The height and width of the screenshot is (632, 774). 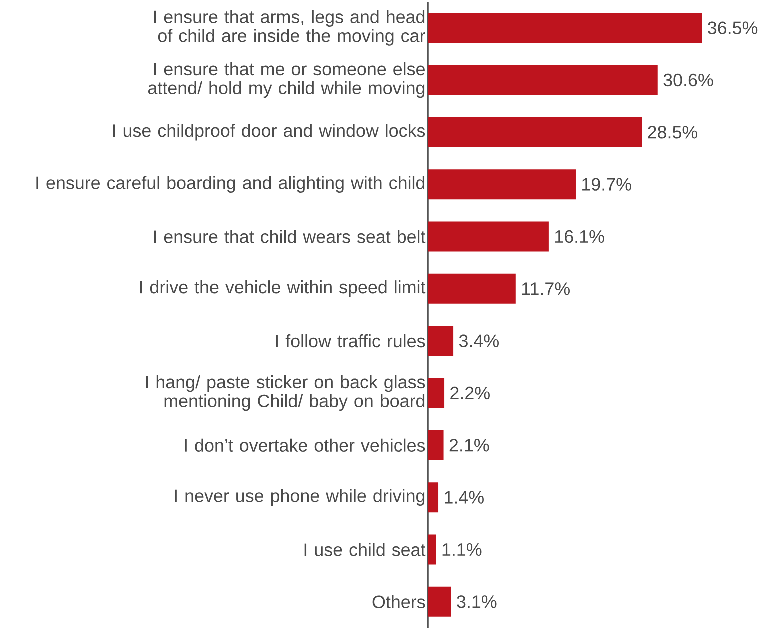 What do you see at coordinates (462, 549) in the screenshot?
I see `data-label: 1.1%` at bounding box center [462, 549].